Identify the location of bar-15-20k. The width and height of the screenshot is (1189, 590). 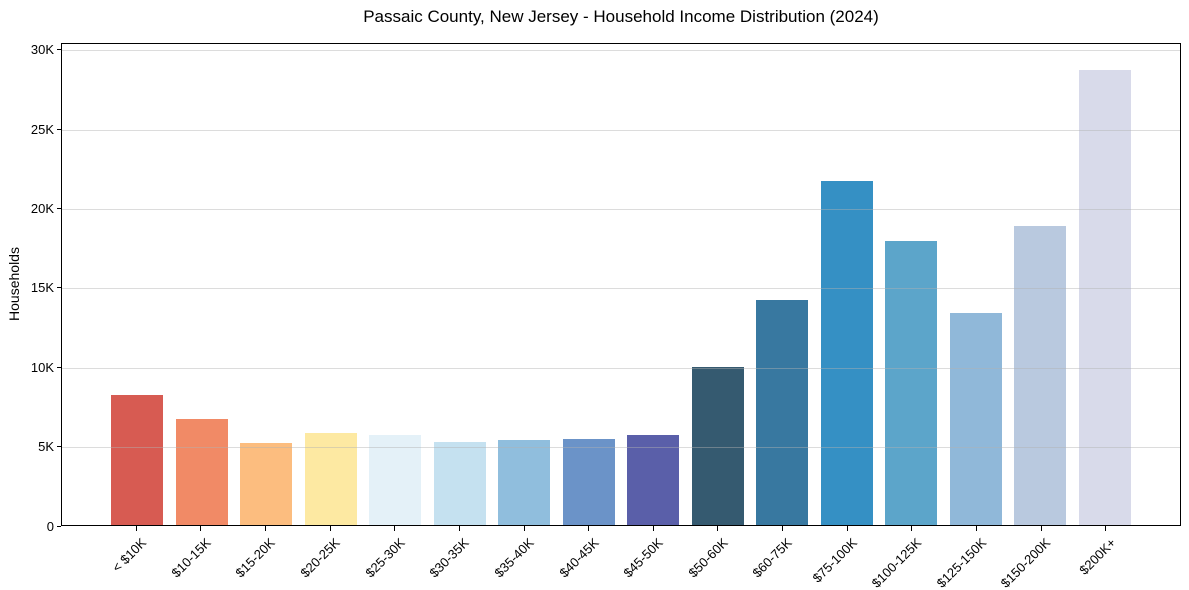
(266, 483).